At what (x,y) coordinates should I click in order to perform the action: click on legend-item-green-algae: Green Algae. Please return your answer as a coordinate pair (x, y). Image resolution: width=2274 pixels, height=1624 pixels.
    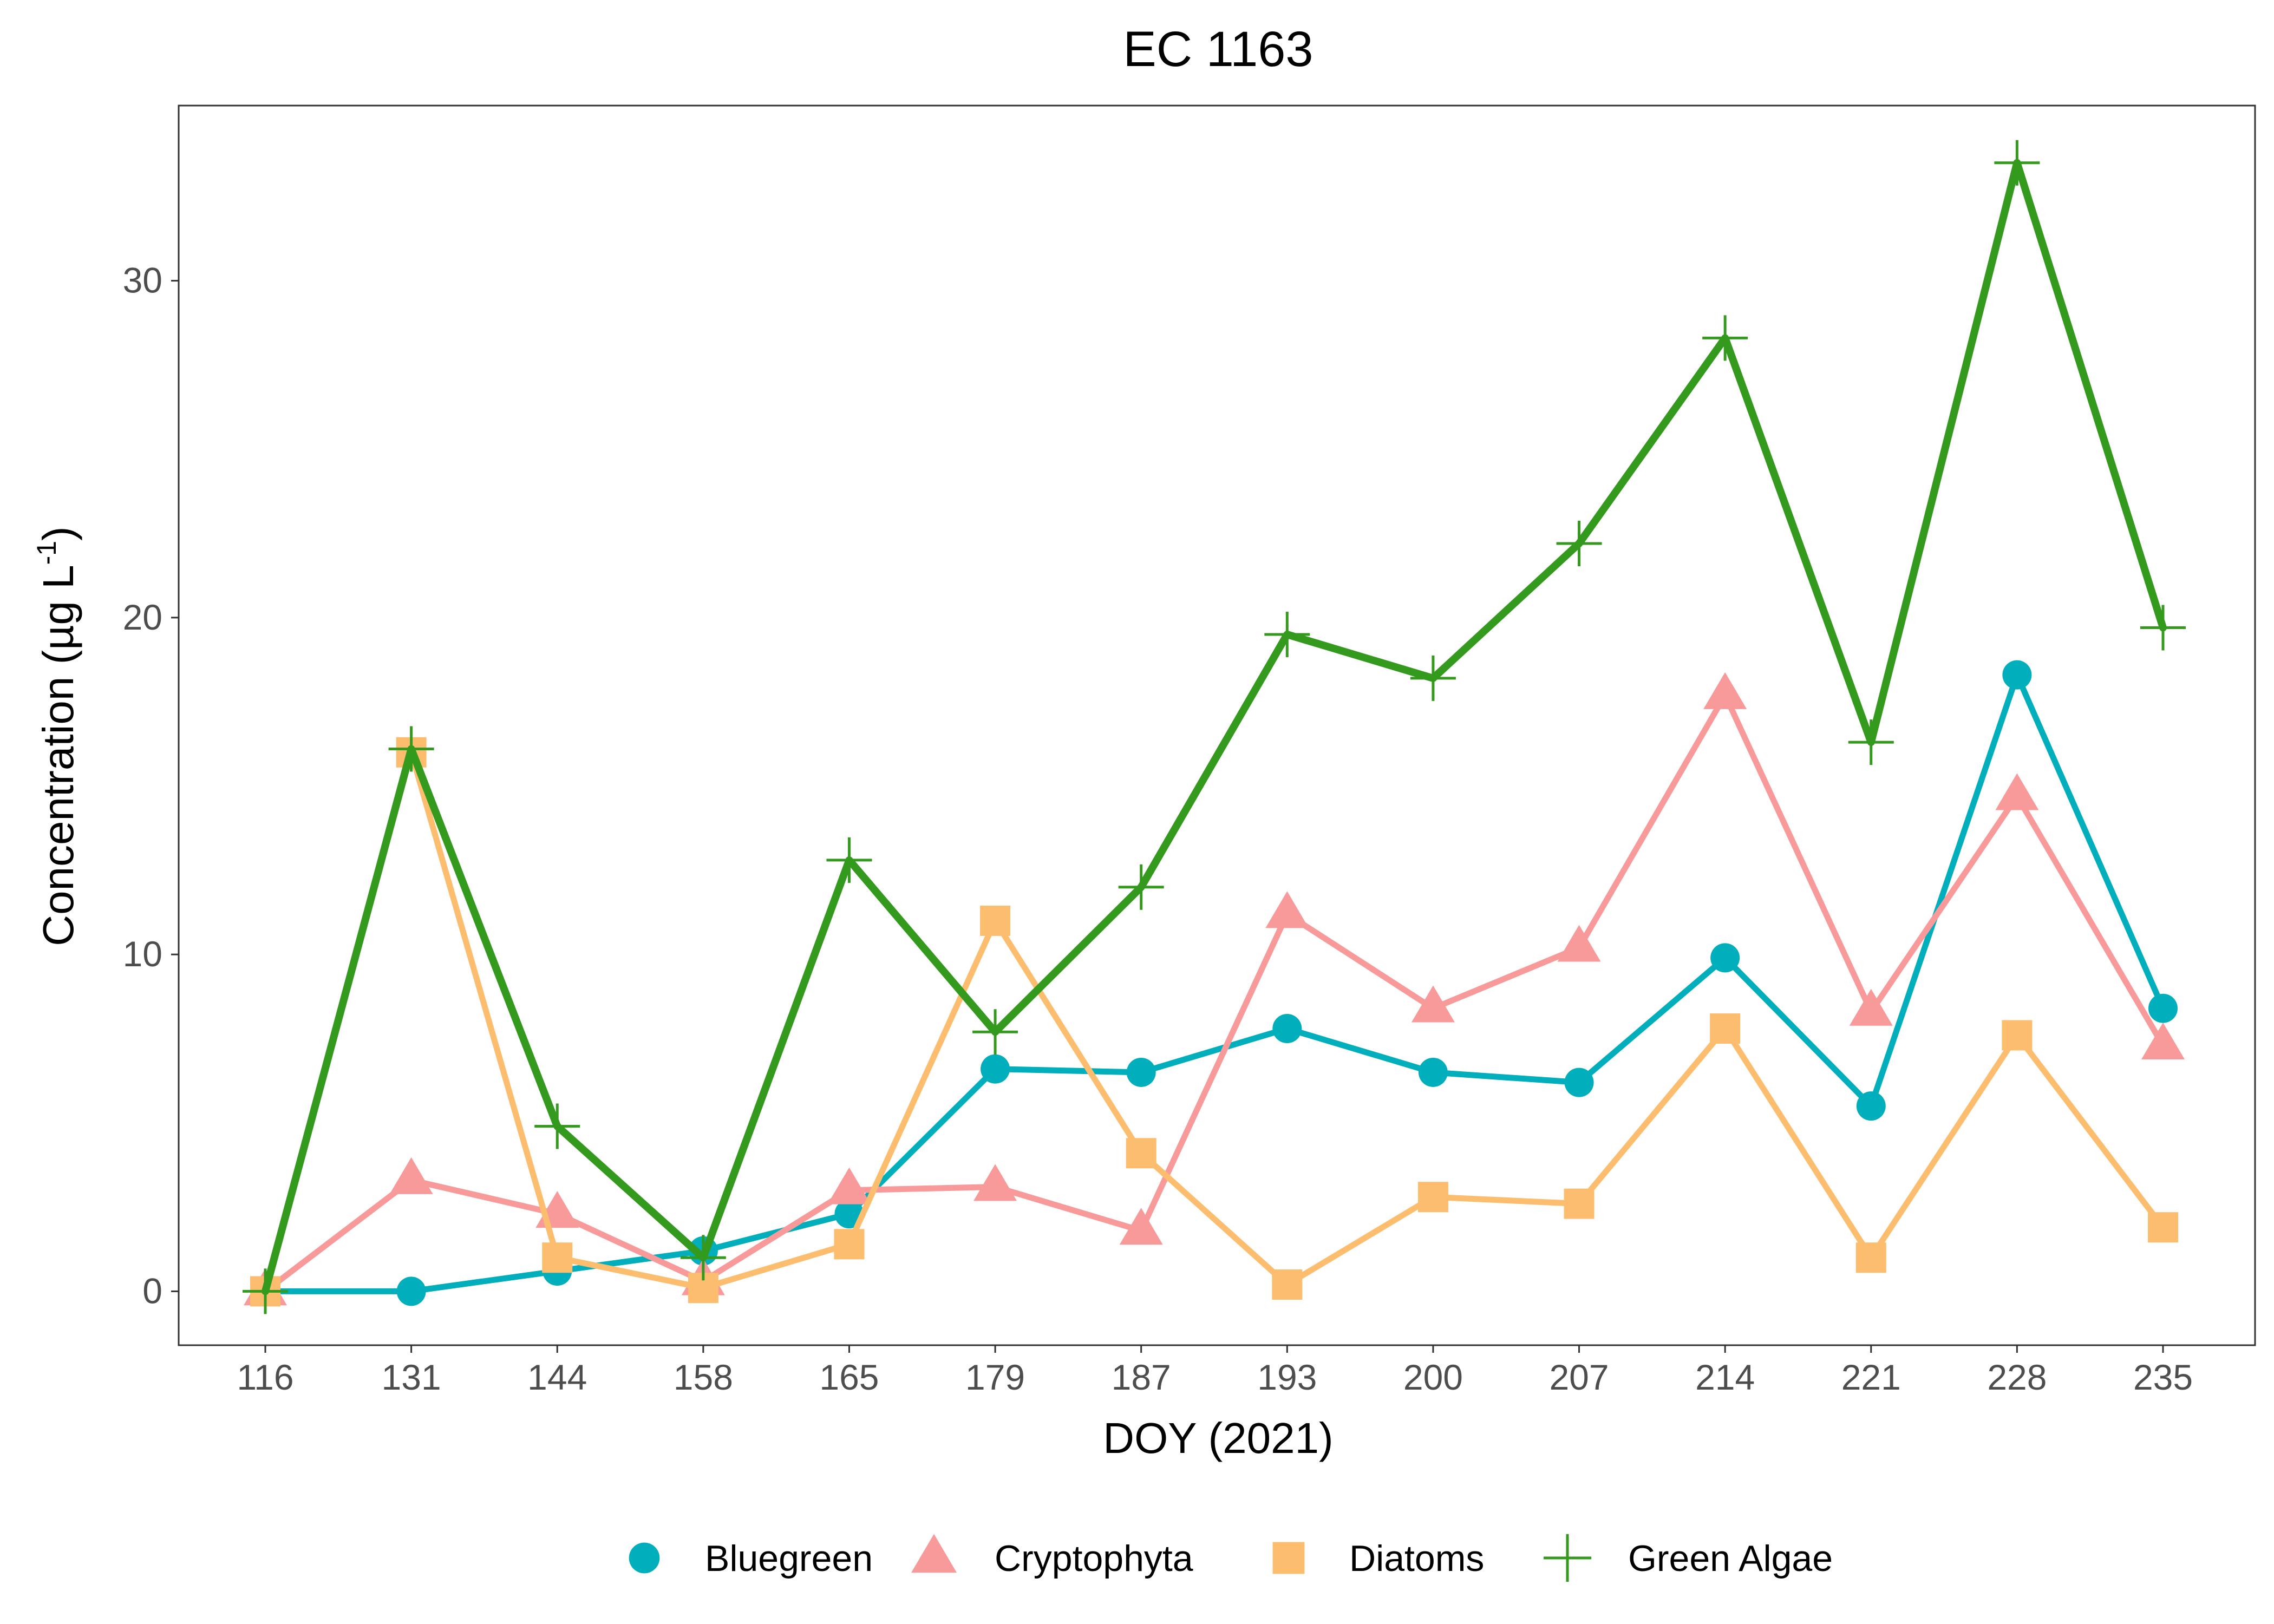
    Looking at the image, I should click on (1688, 1558).